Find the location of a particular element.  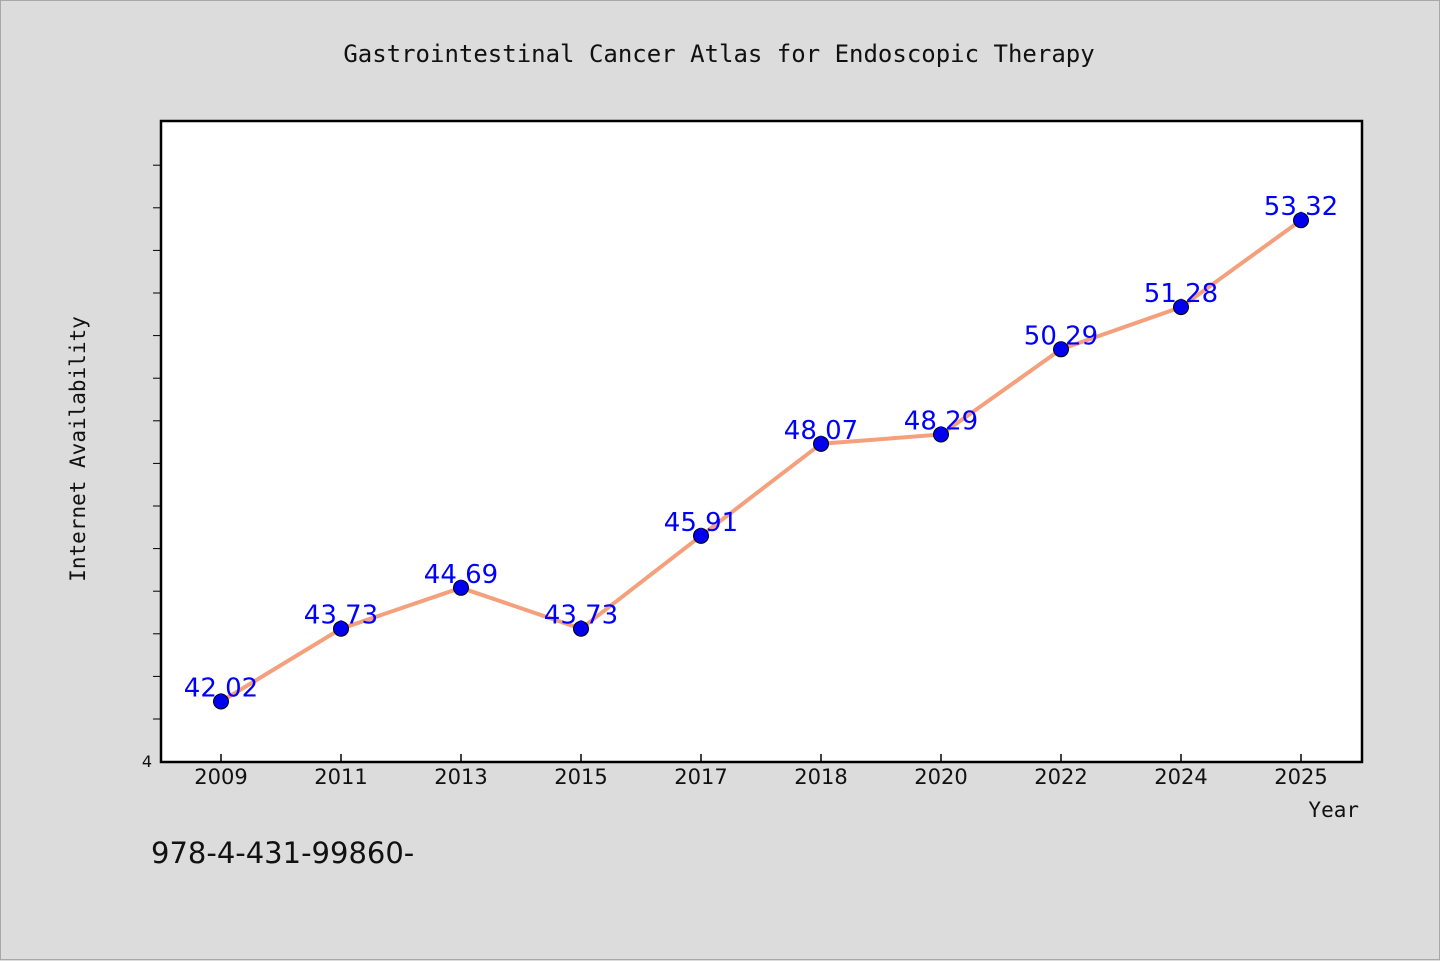

x-tick-label: 2020 is located at coordinates (940, 777).